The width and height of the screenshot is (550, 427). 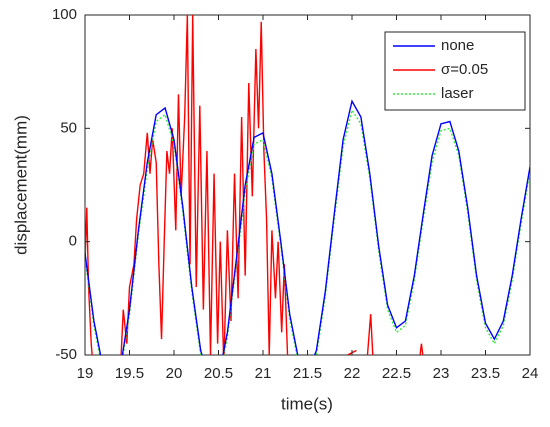 What do you see at coordinates (218, 373) in the screenshot?
I see `x-tick-label: 20.5` at bounding box center [218, 373].